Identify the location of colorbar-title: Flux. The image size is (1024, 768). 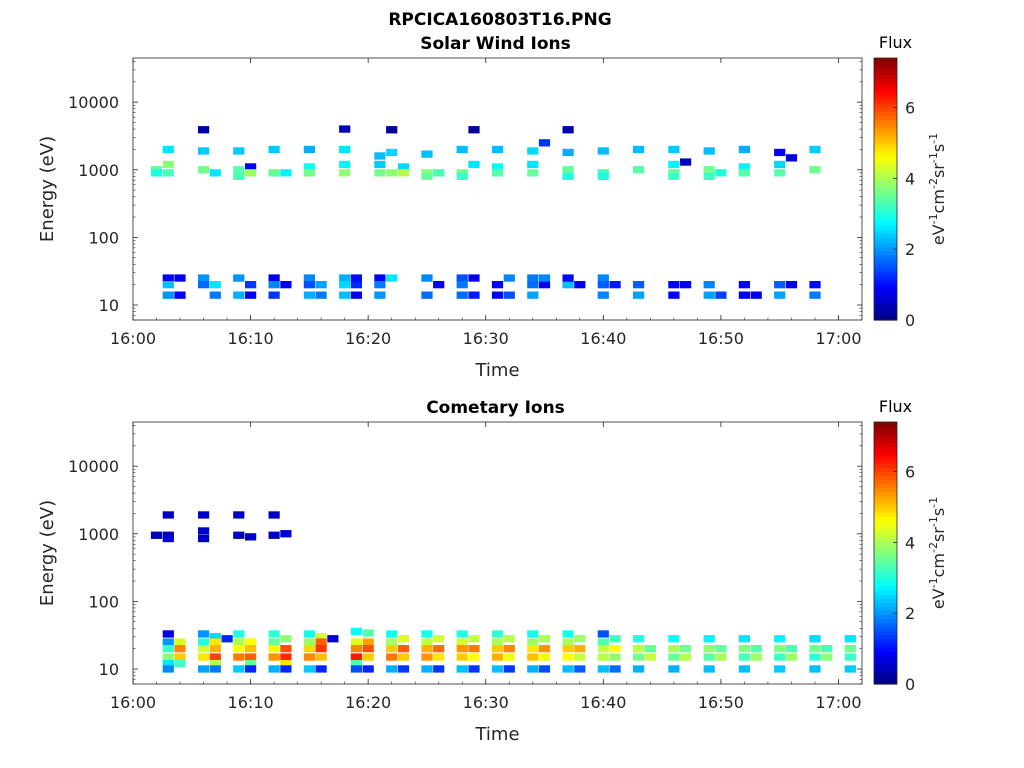
(895, 406).